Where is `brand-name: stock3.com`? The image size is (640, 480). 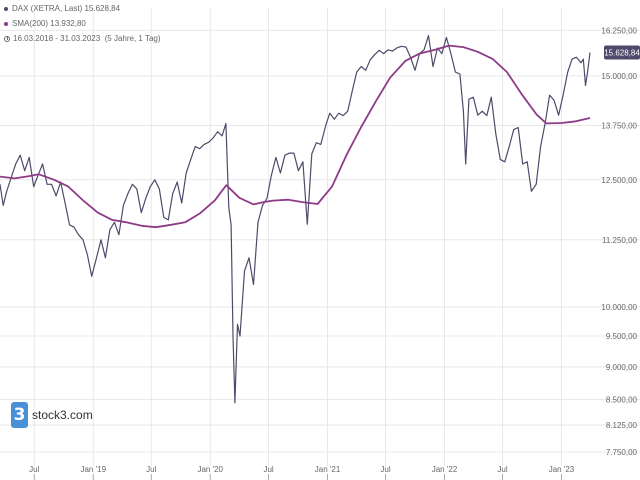
brand-name: stock3.com is located at coordinates (62, 415).